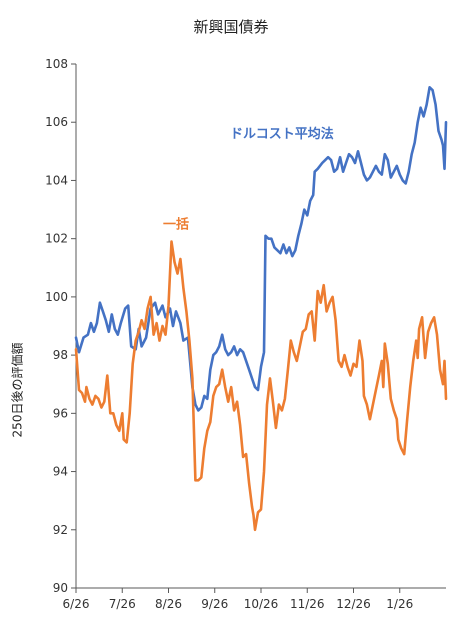  What do you see at coordinates (60, 472) in the screenshot?
I see `y-tick-label: 94` at bounding box center [60, 472].